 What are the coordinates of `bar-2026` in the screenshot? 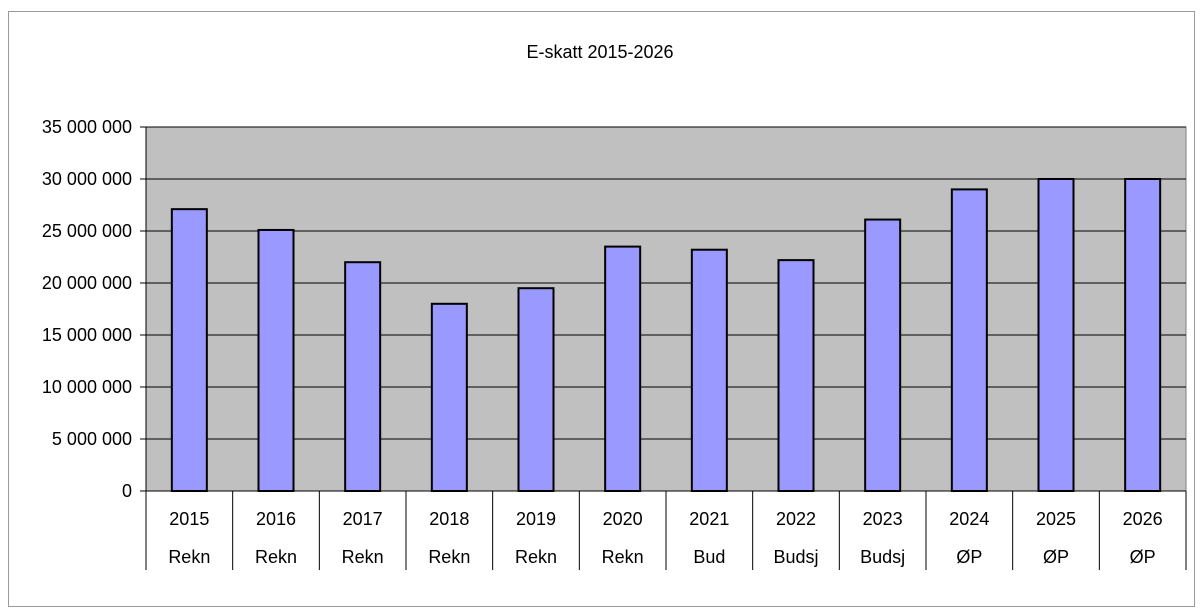 It's located at (1142, 335).